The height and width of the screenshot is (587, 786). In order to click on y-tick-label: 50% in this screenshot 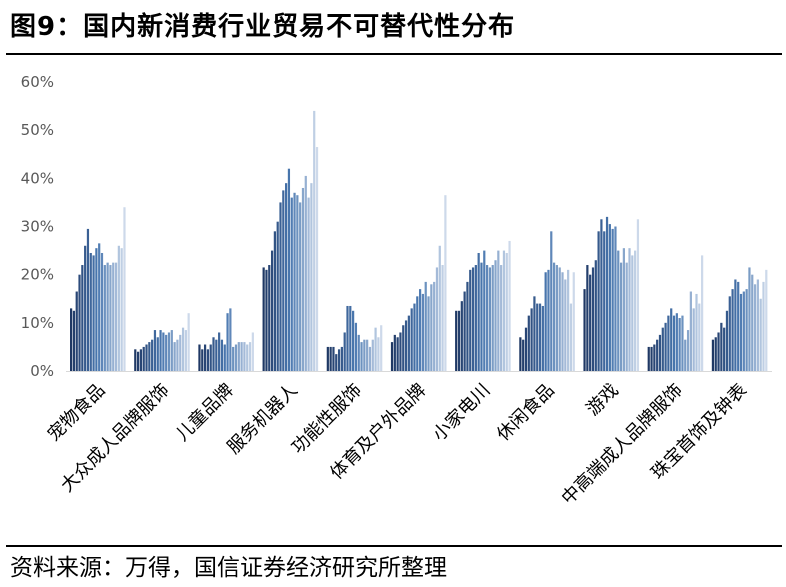, I will do `click(37, 130)`.